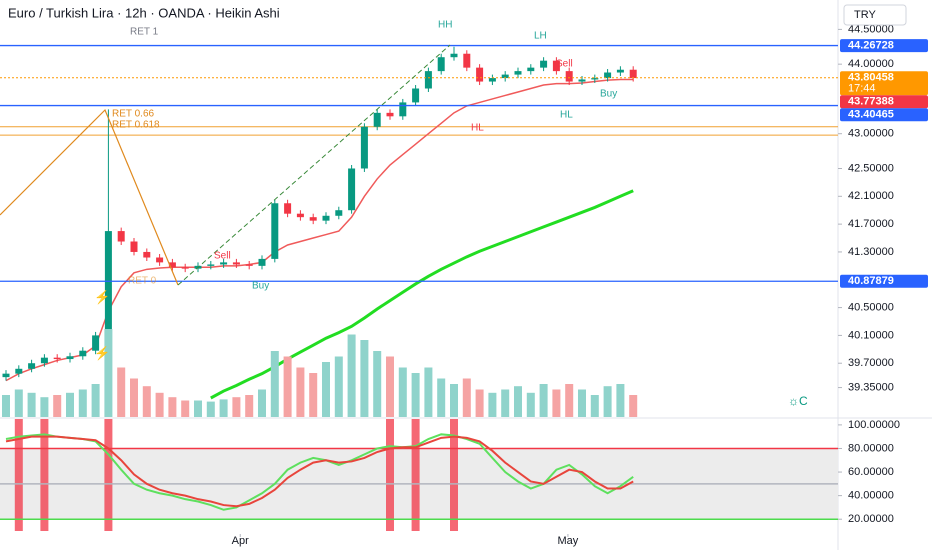  I want to click on y-tick-label: 39.70000, so click(871, 363).